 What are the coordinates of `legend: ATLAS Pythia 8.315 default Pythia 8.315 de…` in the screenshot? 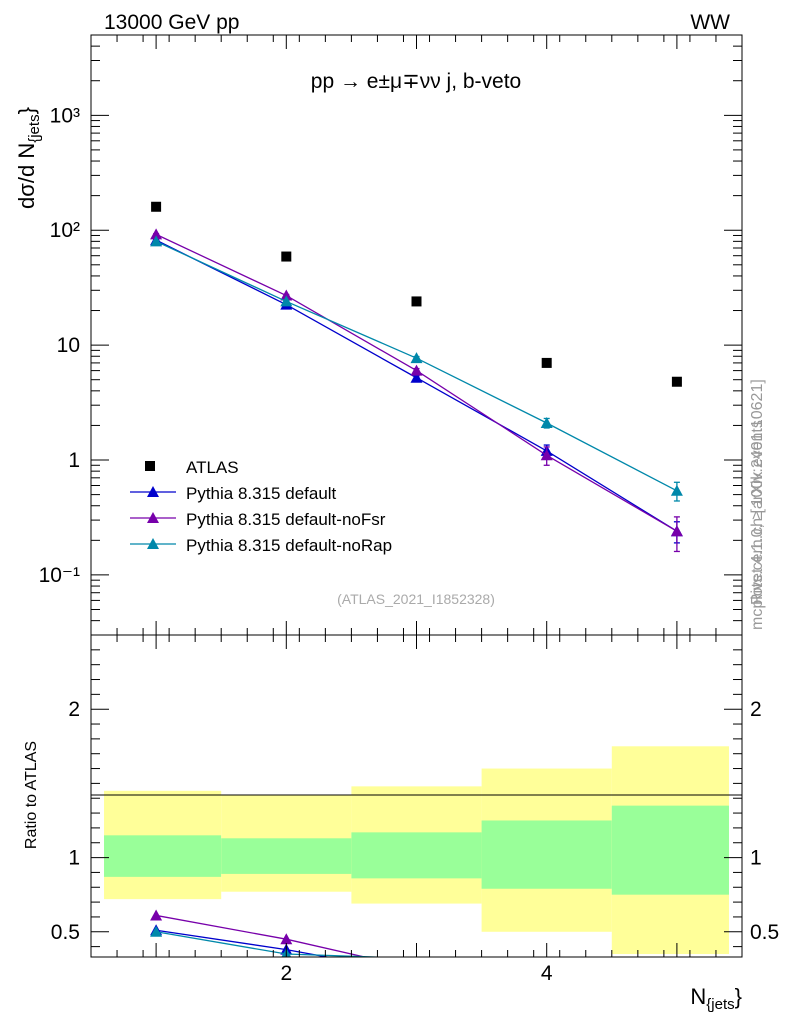 It's located at (261, 506).